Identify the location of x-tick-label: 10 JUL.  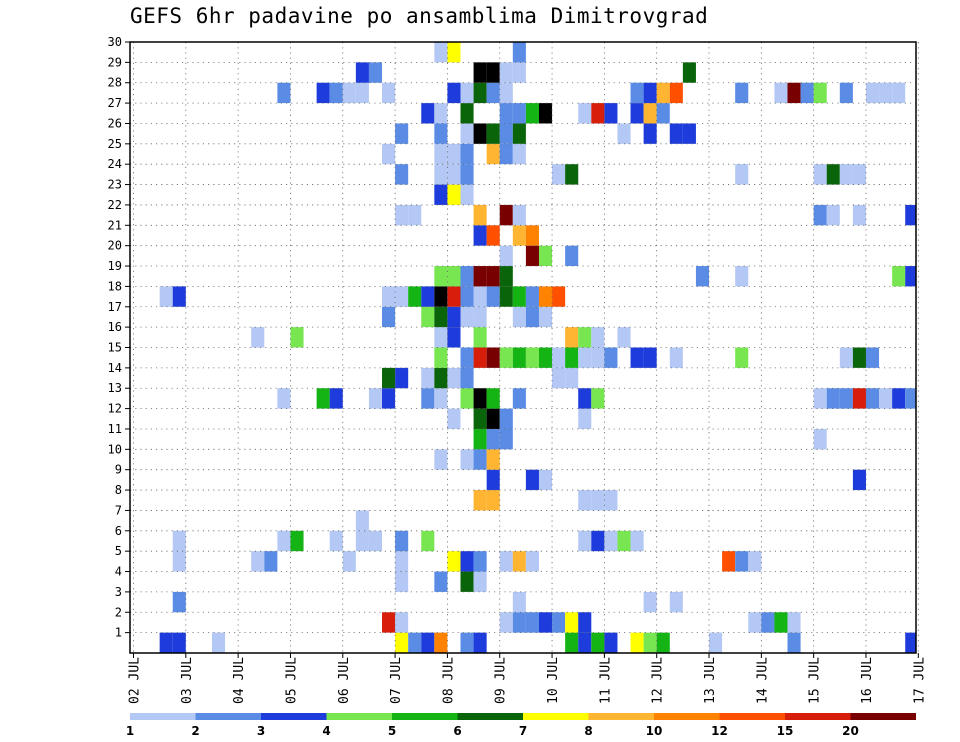
(553, 680).